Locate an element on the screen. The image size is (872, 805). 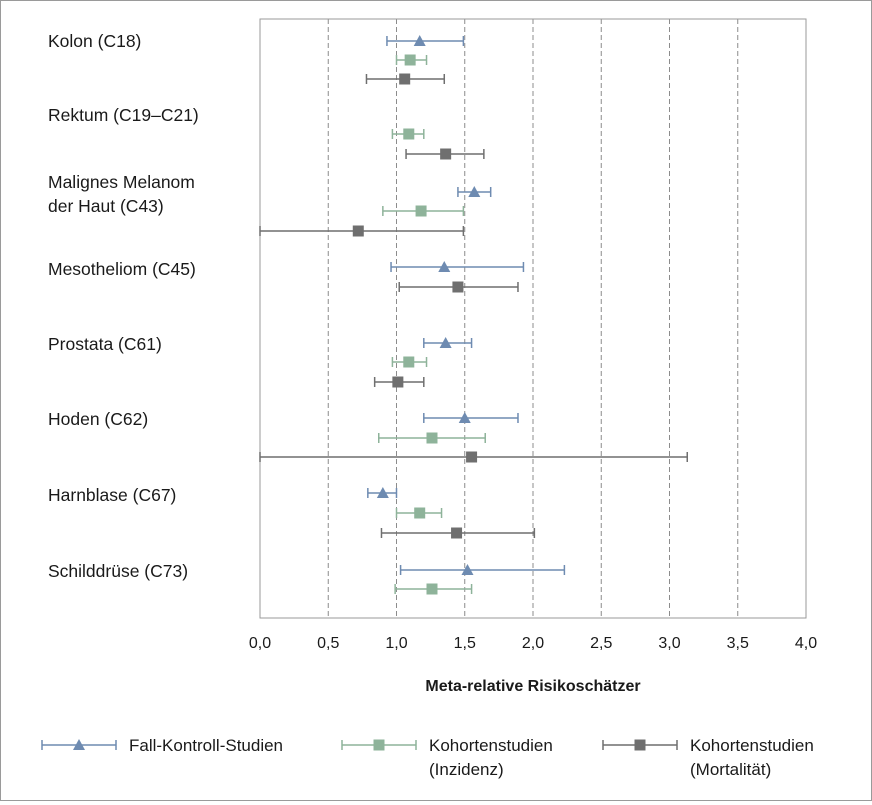
x-tick-label: 2,0 is located at coordinates (533, 643).